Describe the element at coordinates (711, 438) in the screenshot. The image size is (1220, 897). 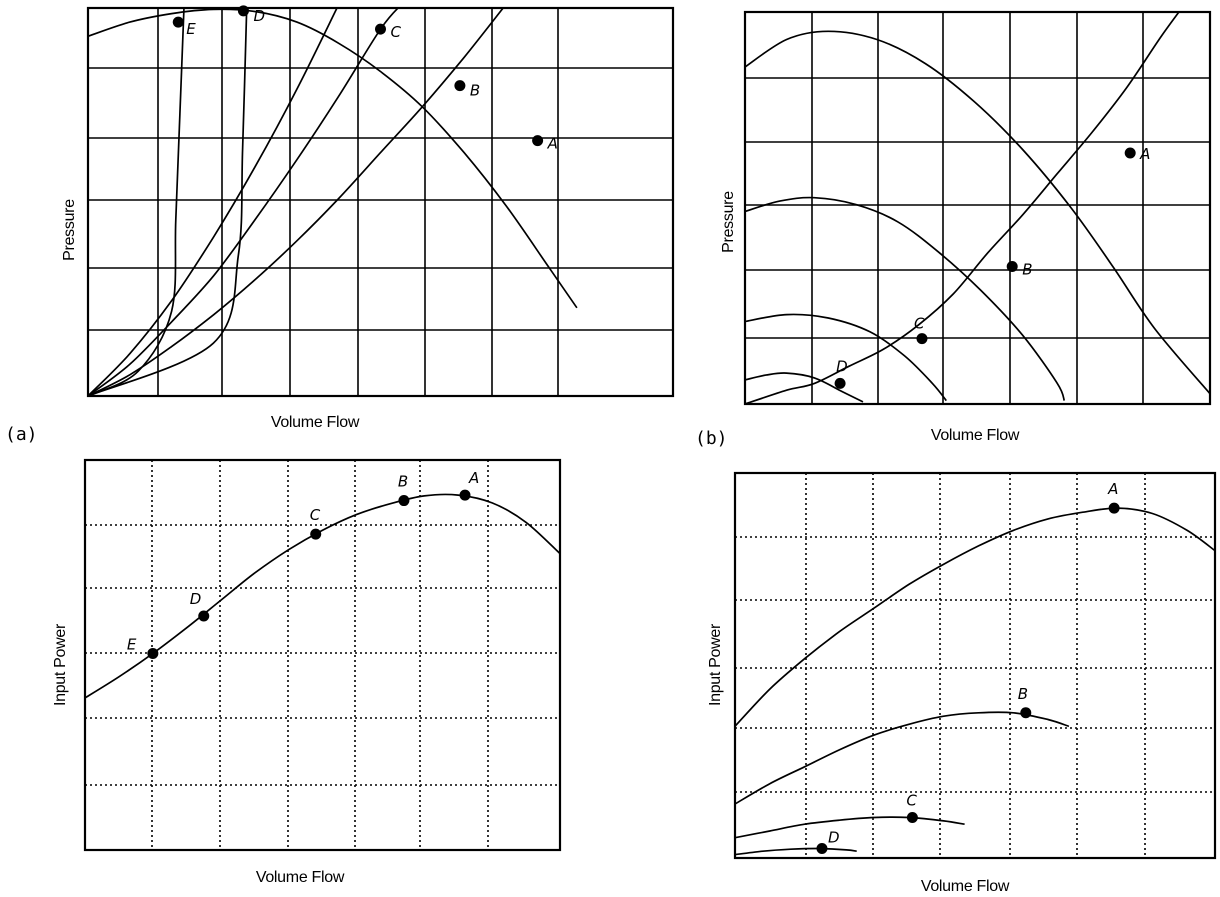
I see `panel-b-tag: (b)` at that location.